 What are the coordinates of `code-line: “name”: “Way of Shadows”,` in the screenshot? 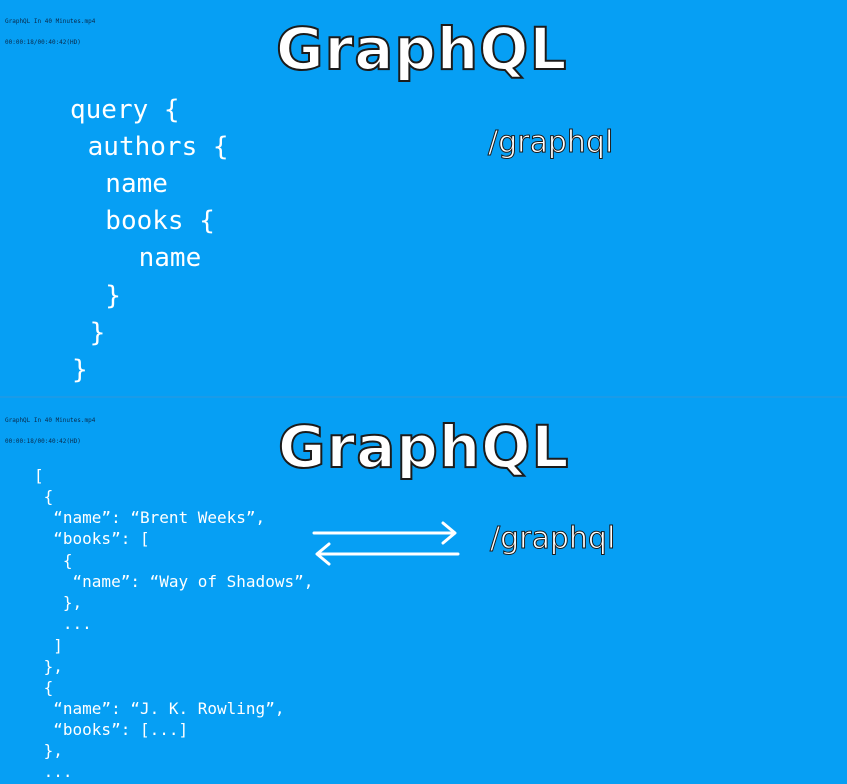 It's located at (174, 581).